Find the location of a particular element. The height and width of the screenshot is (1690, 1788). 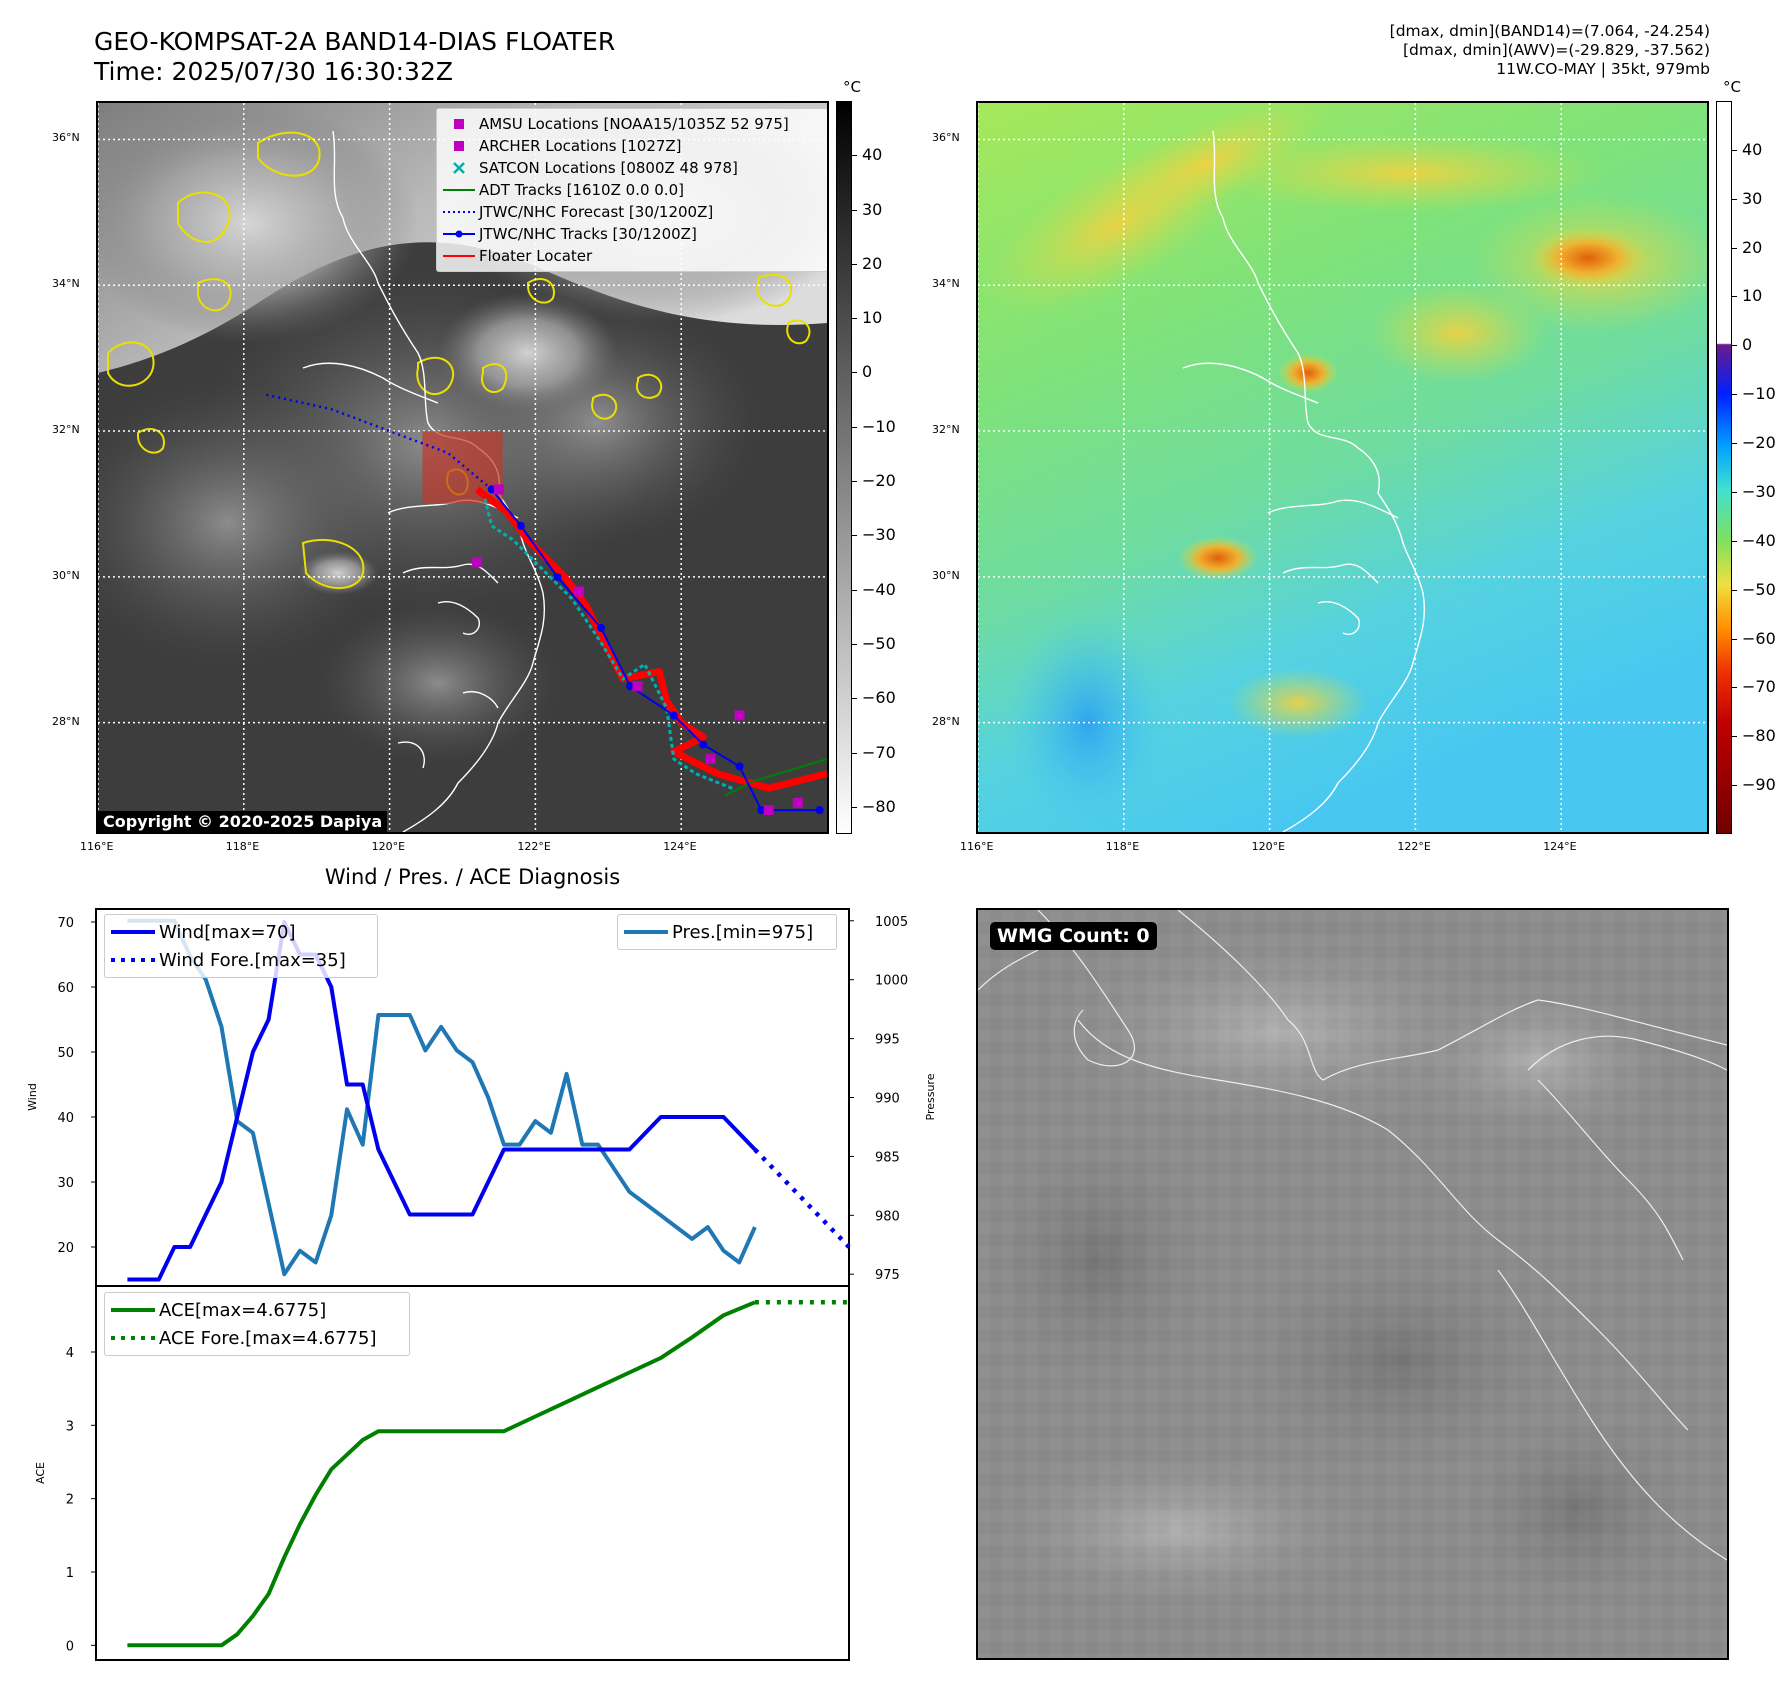

pressure-axis: 975 980 985 990 995 1000 1005 is located at coordinates (878, 1099).